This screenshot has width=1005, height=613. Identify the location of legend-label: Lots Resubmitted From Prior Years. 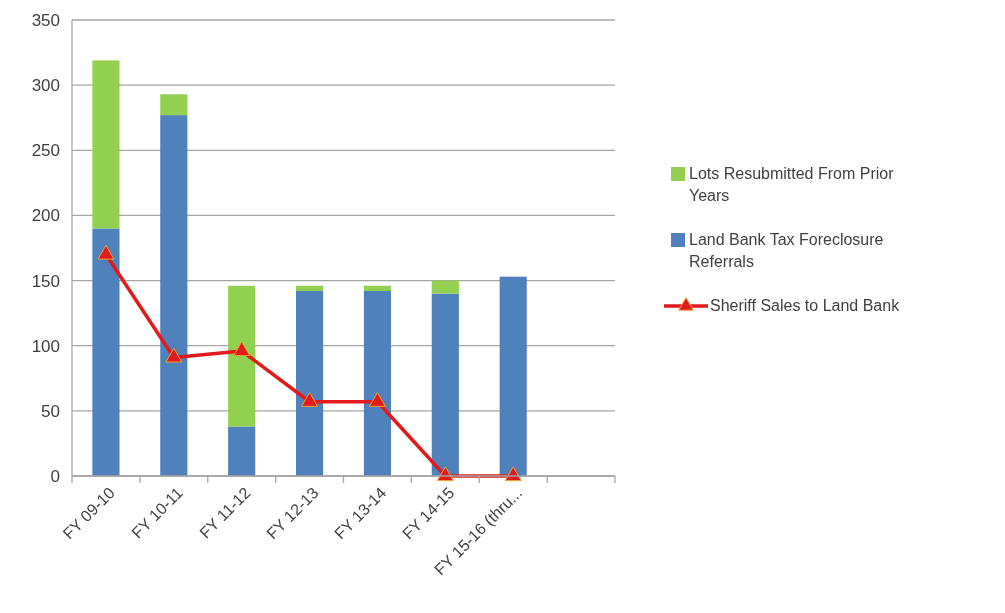
(792, 184).